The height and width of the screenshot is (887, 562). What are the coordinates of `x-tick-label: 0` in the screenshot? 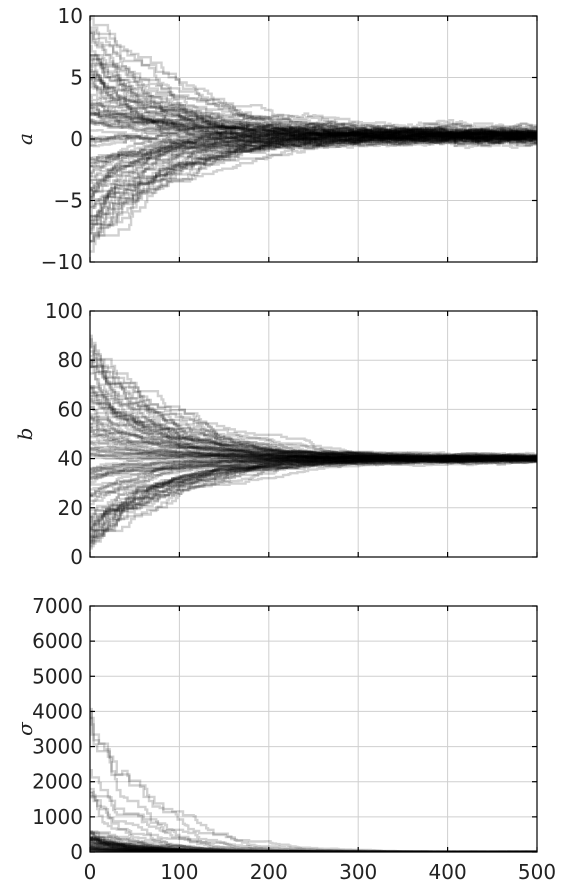 It's located at (90, 872).